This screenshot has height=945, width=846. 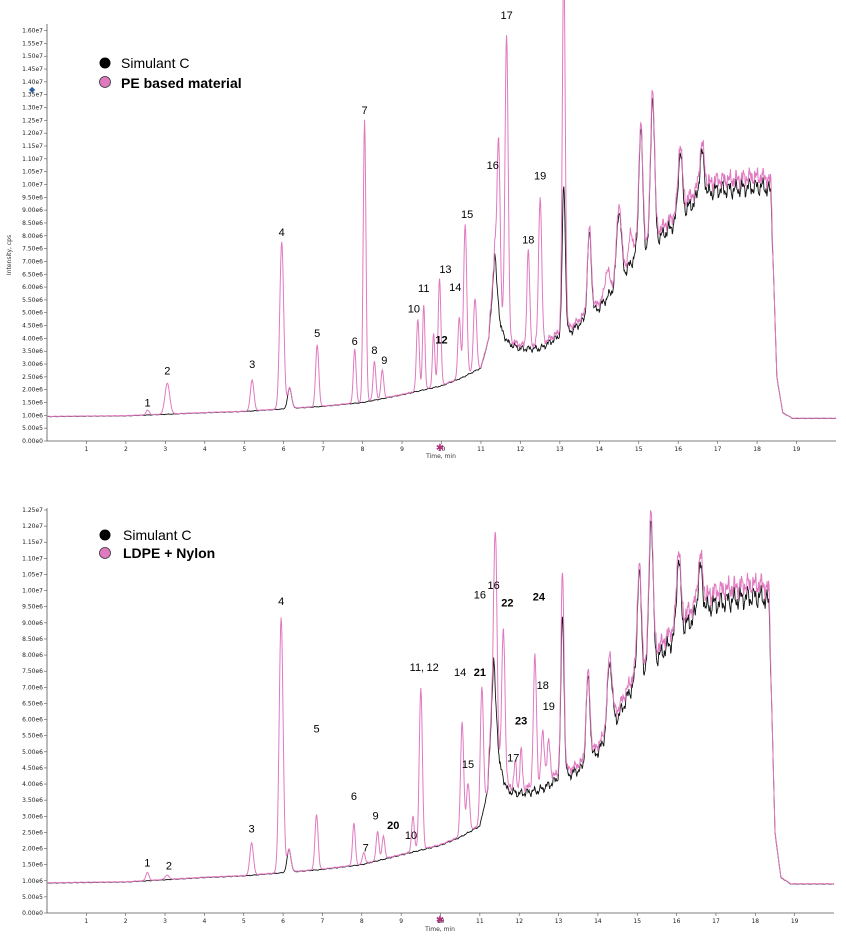 What do you see at coordinates (677, 921) in the screenshot?
I see `x-tick-label: 16` at bounding box center [677, 921].